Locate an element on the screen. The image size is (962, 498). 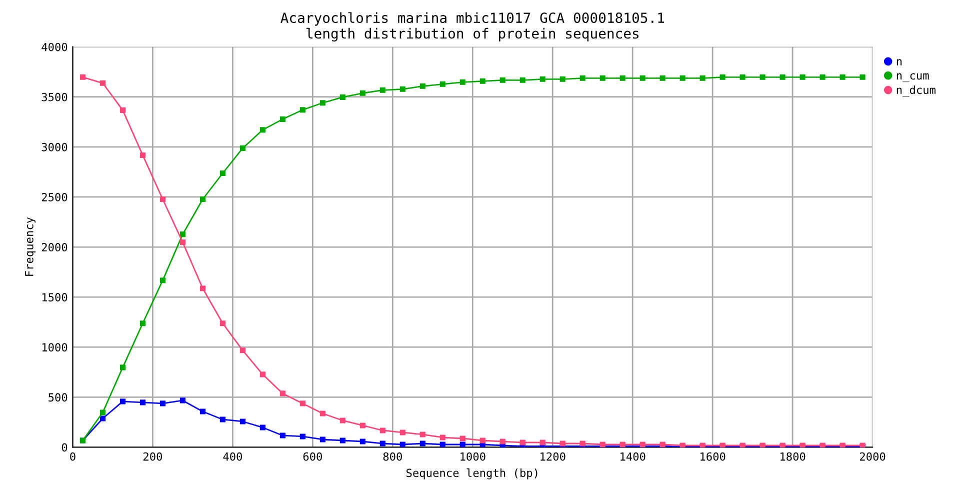
y-tick-label: 0 is located at coordinates (65, 447).